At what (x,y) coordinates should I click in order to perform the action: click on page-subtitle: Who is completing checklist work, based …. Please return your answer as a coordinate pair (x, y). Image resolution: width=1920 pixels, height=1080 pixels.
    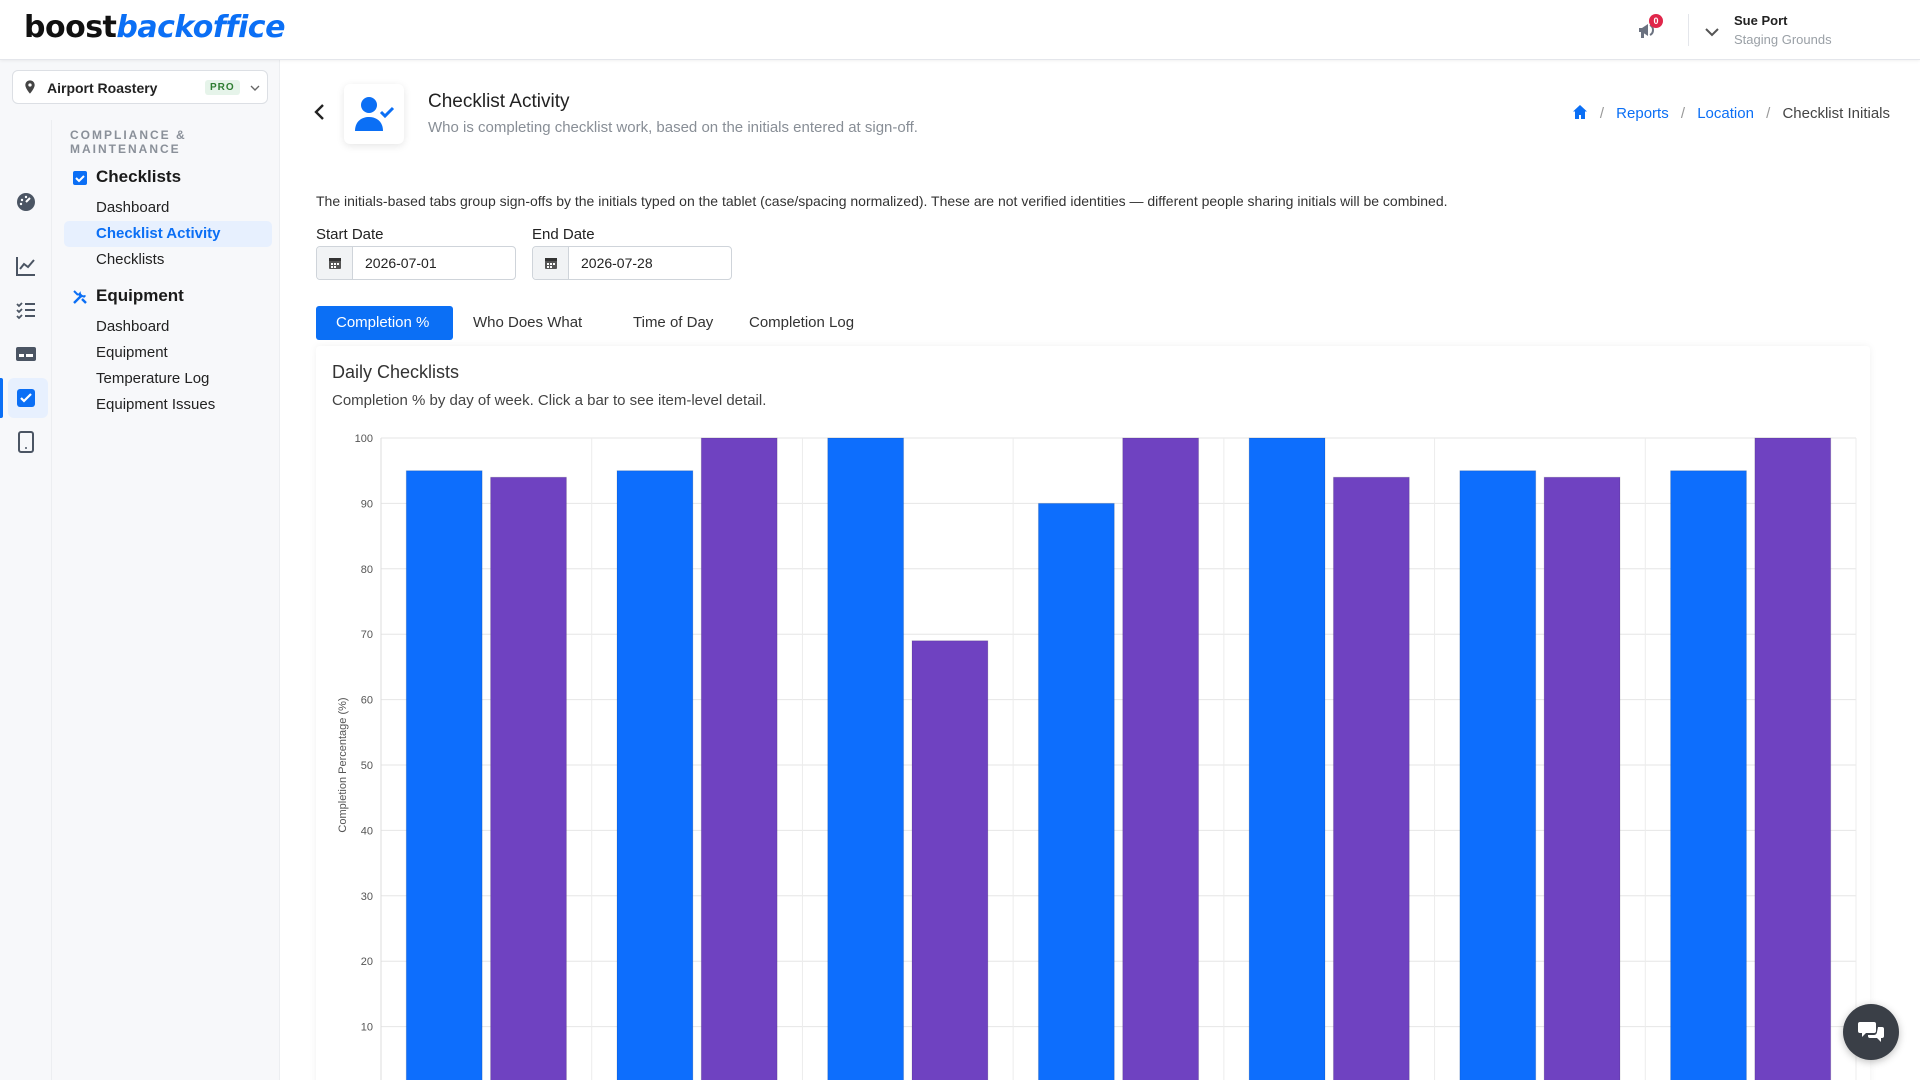
    Looking at the image, I should click on (673, 127).